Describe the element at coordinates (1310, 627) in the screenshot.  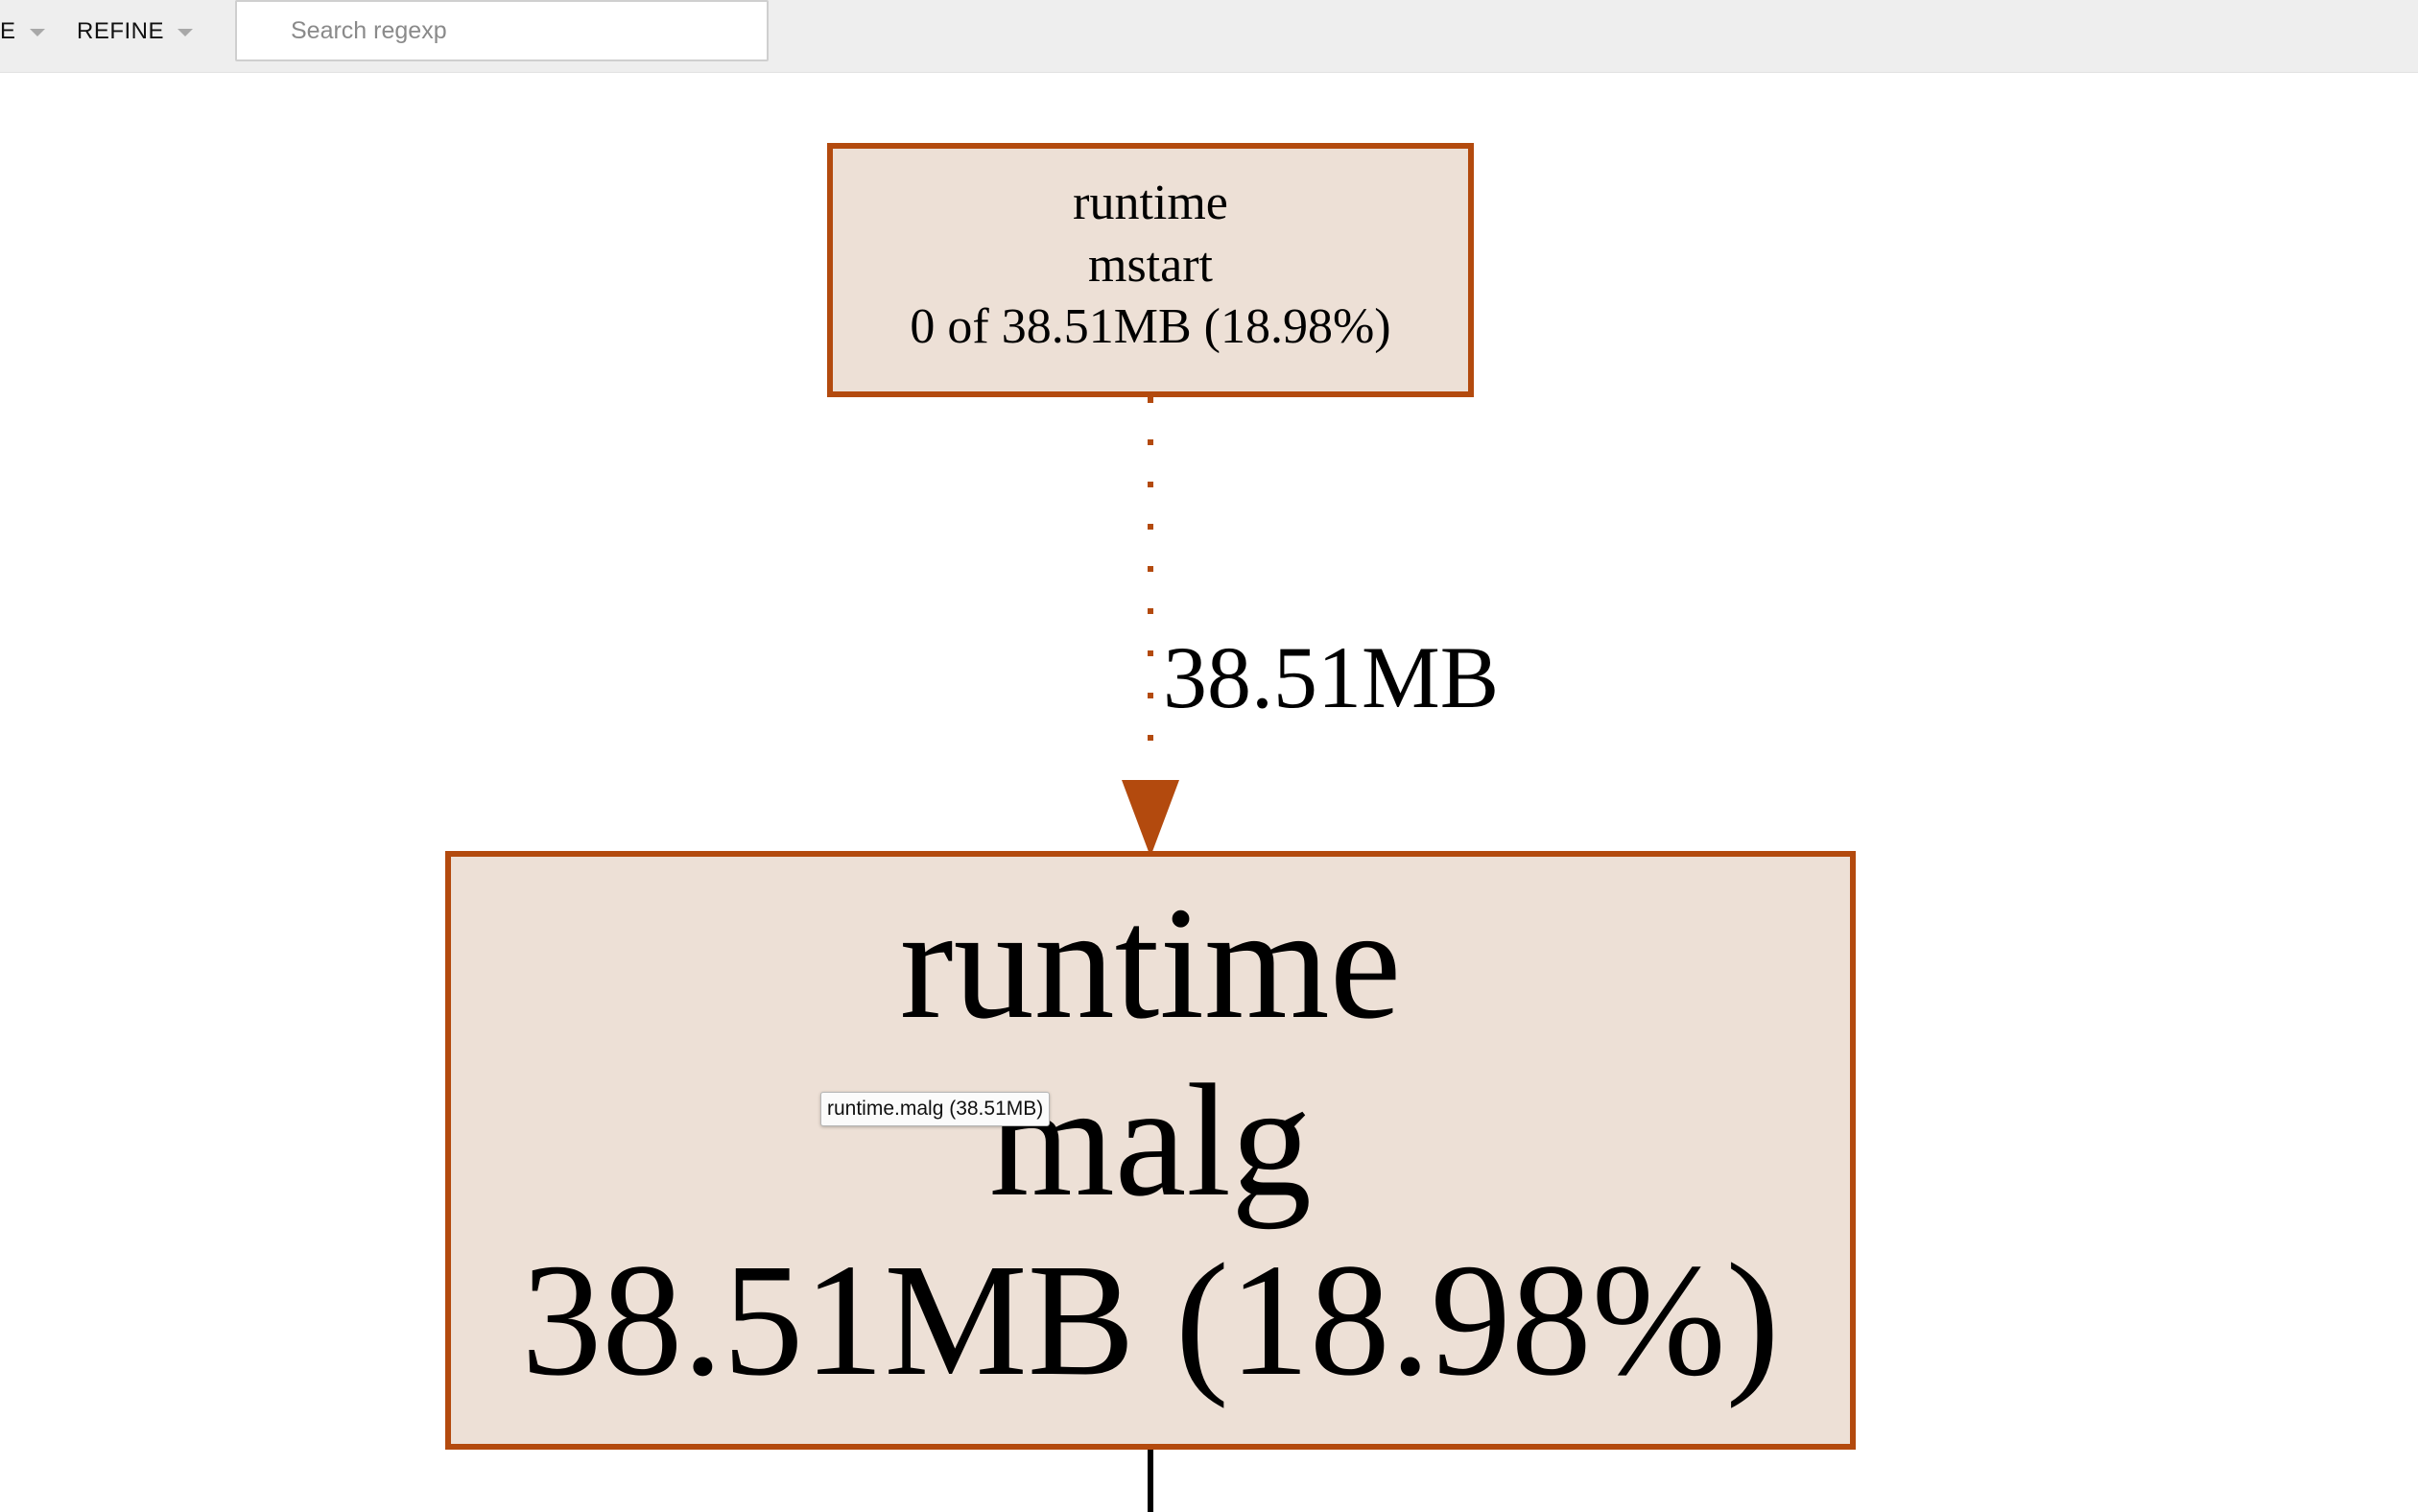
I see `graph-edge-mstart-malg: 38.51MB` at that location.